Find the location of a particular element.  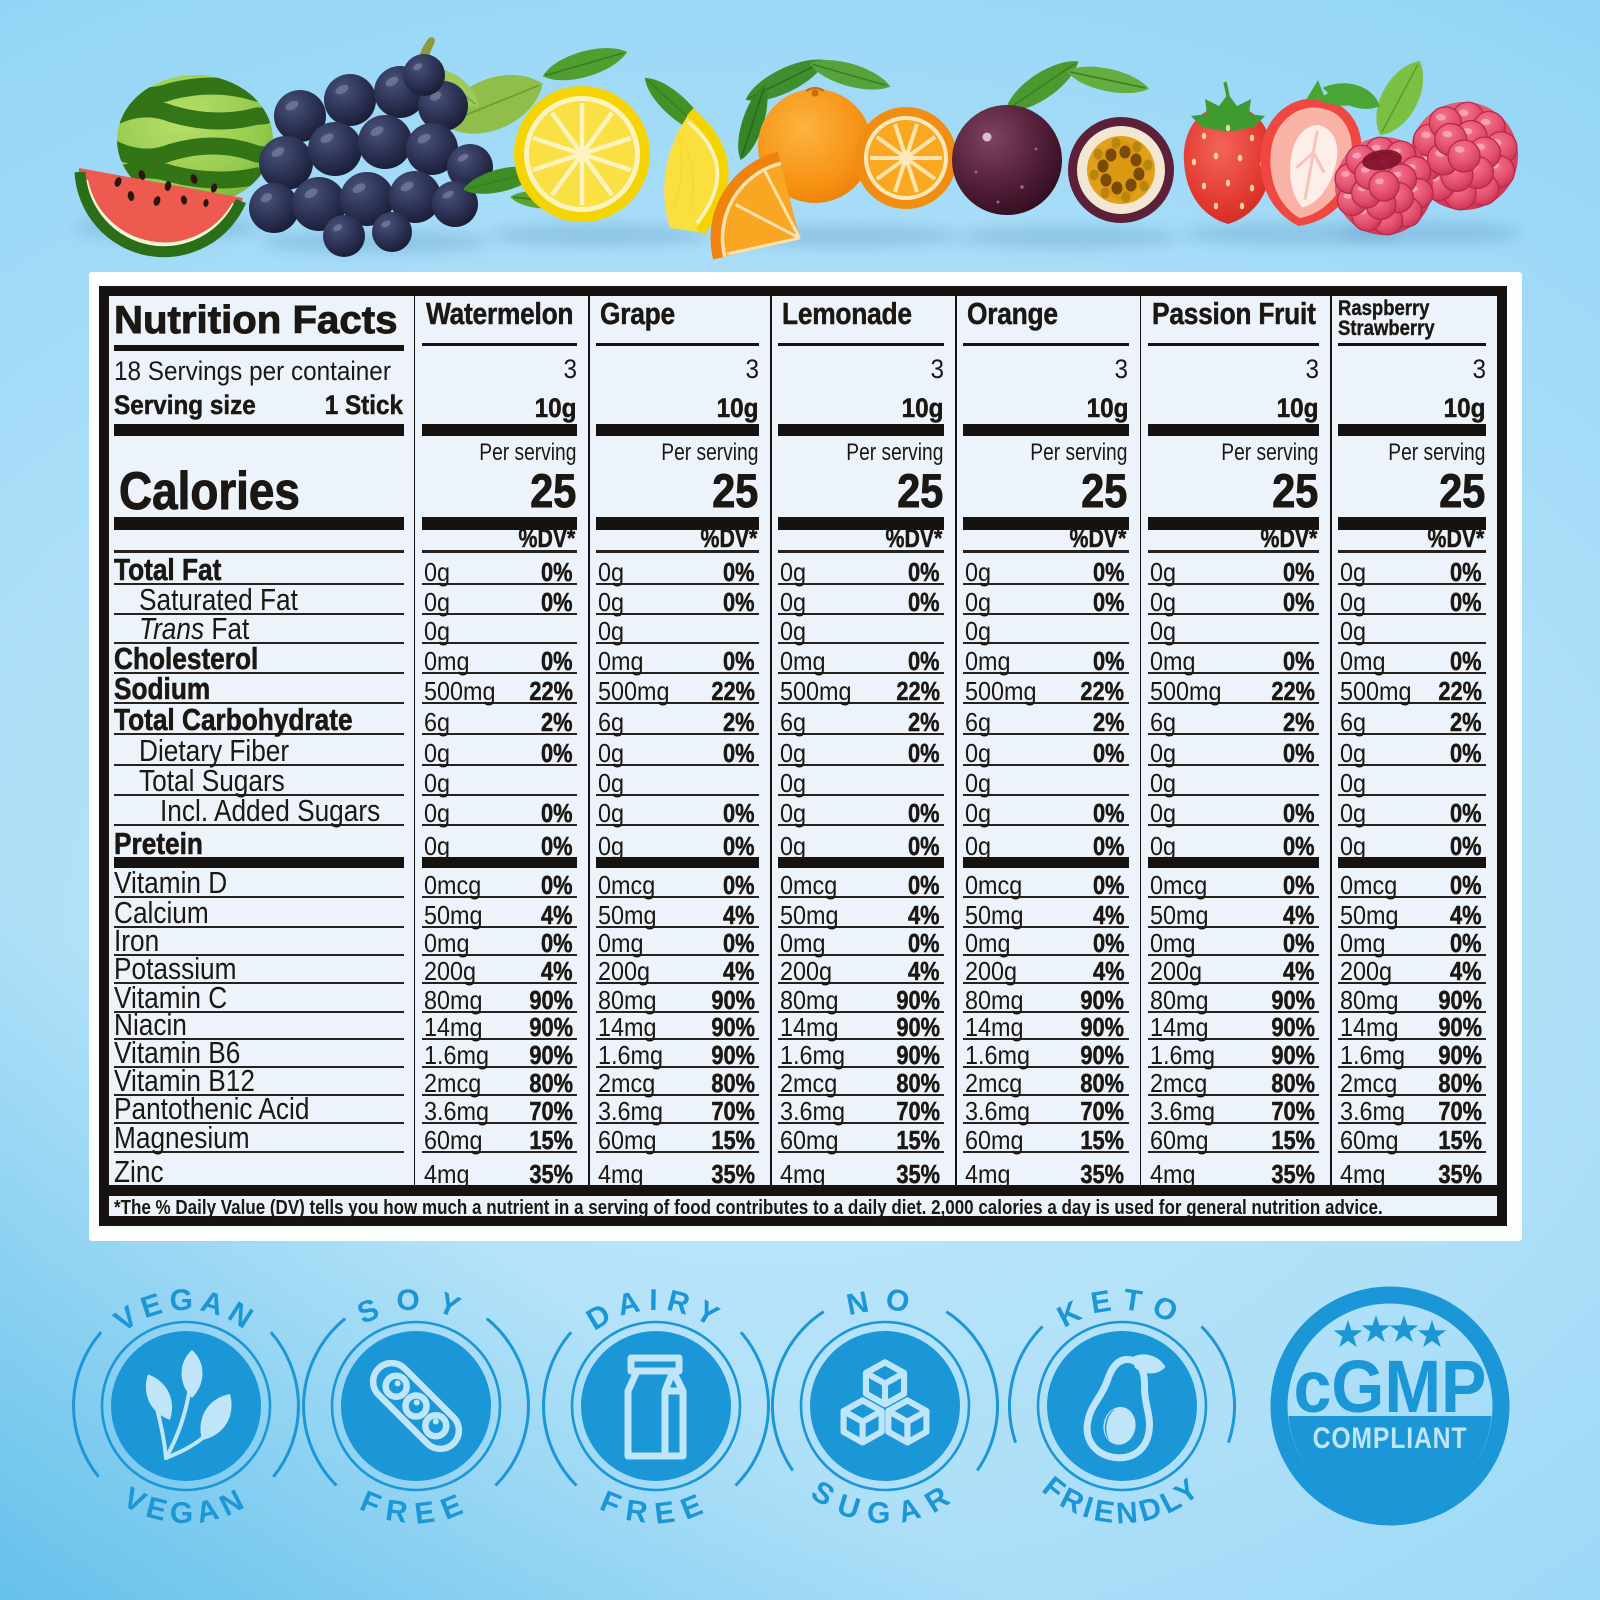

svg-text: cGMP is located at coordinates (1390, 1387).